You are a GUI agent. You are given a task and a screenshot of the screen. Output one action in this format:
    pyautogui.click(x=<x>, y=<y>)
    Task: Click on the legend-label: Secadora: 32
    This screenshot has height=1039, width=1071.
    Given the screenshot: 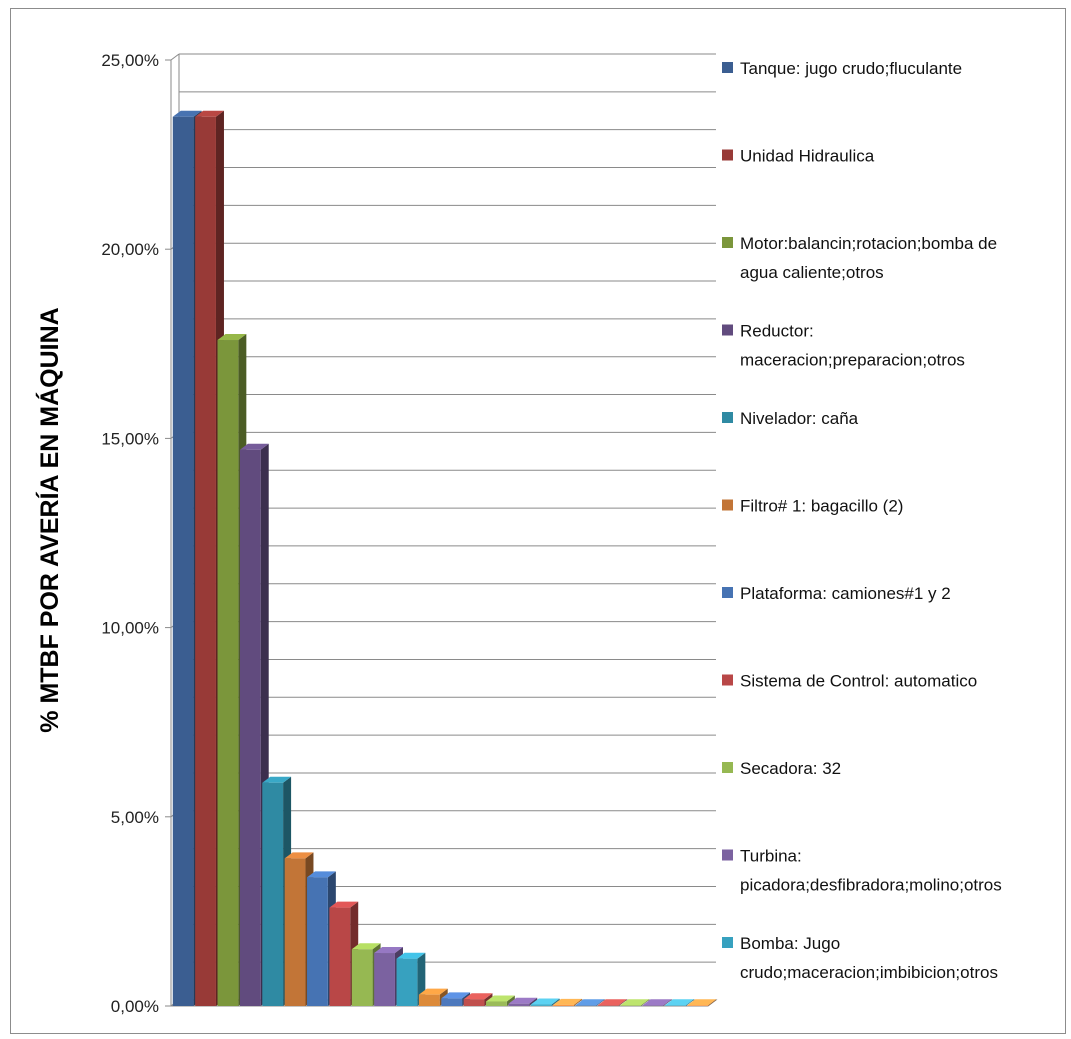 What is the action you would take?
    pyautogui.click(x=790, y=768)
    